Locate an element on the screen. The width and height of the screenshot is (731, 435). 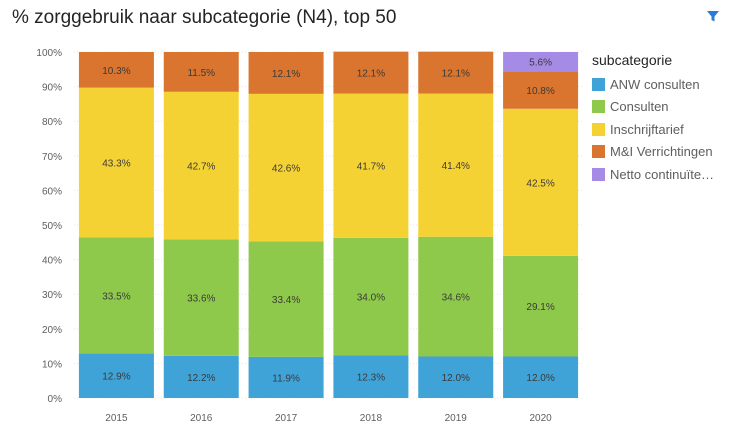
data-label: 10.3% is located at coordinates (116, 71).